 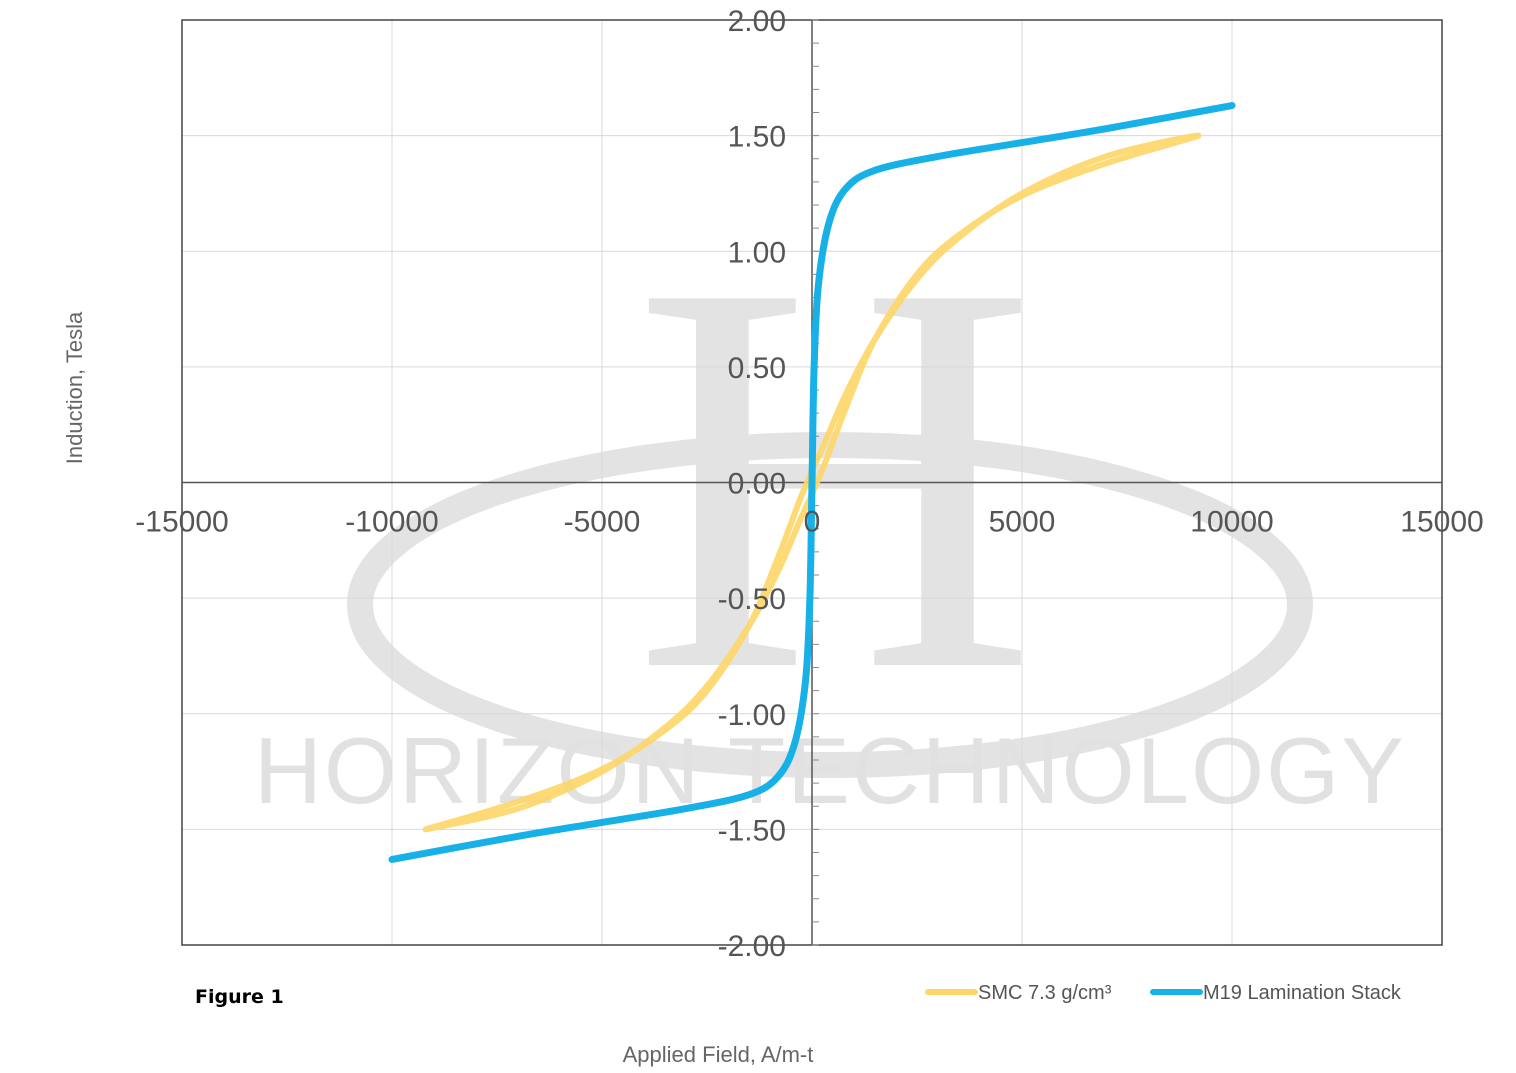 I want to click on y-tick-label: -0.50, so click(x=752, y=599).